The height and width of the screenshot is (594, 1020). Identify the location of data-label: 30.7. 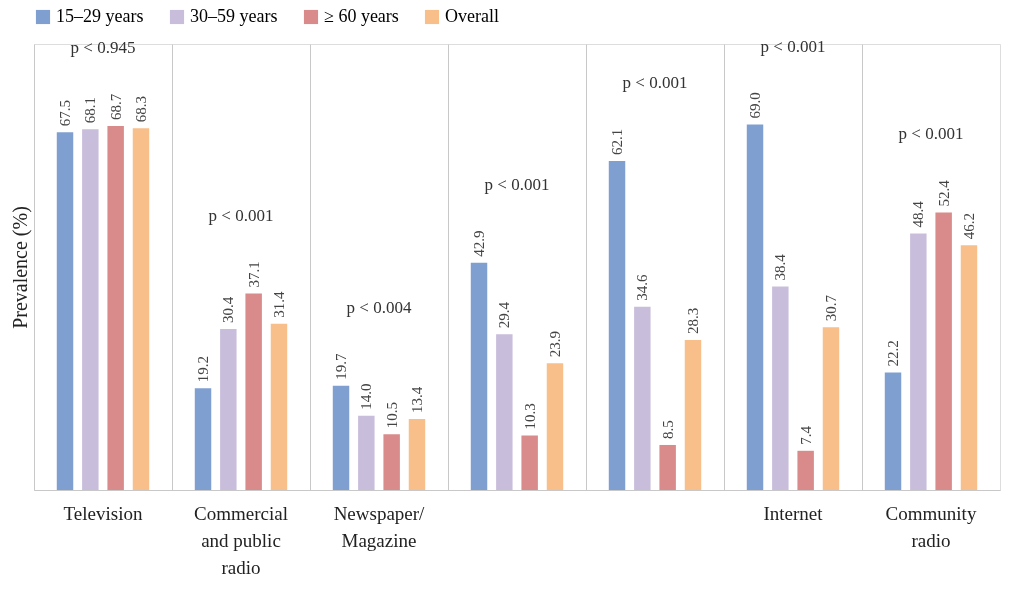
(830, 308).